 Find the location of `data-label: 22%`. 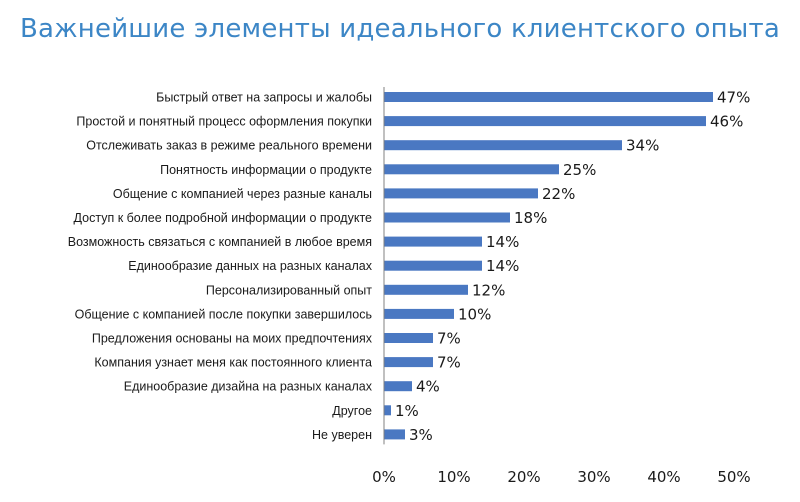

data-label: 22% is located at coordinates (558, 194).